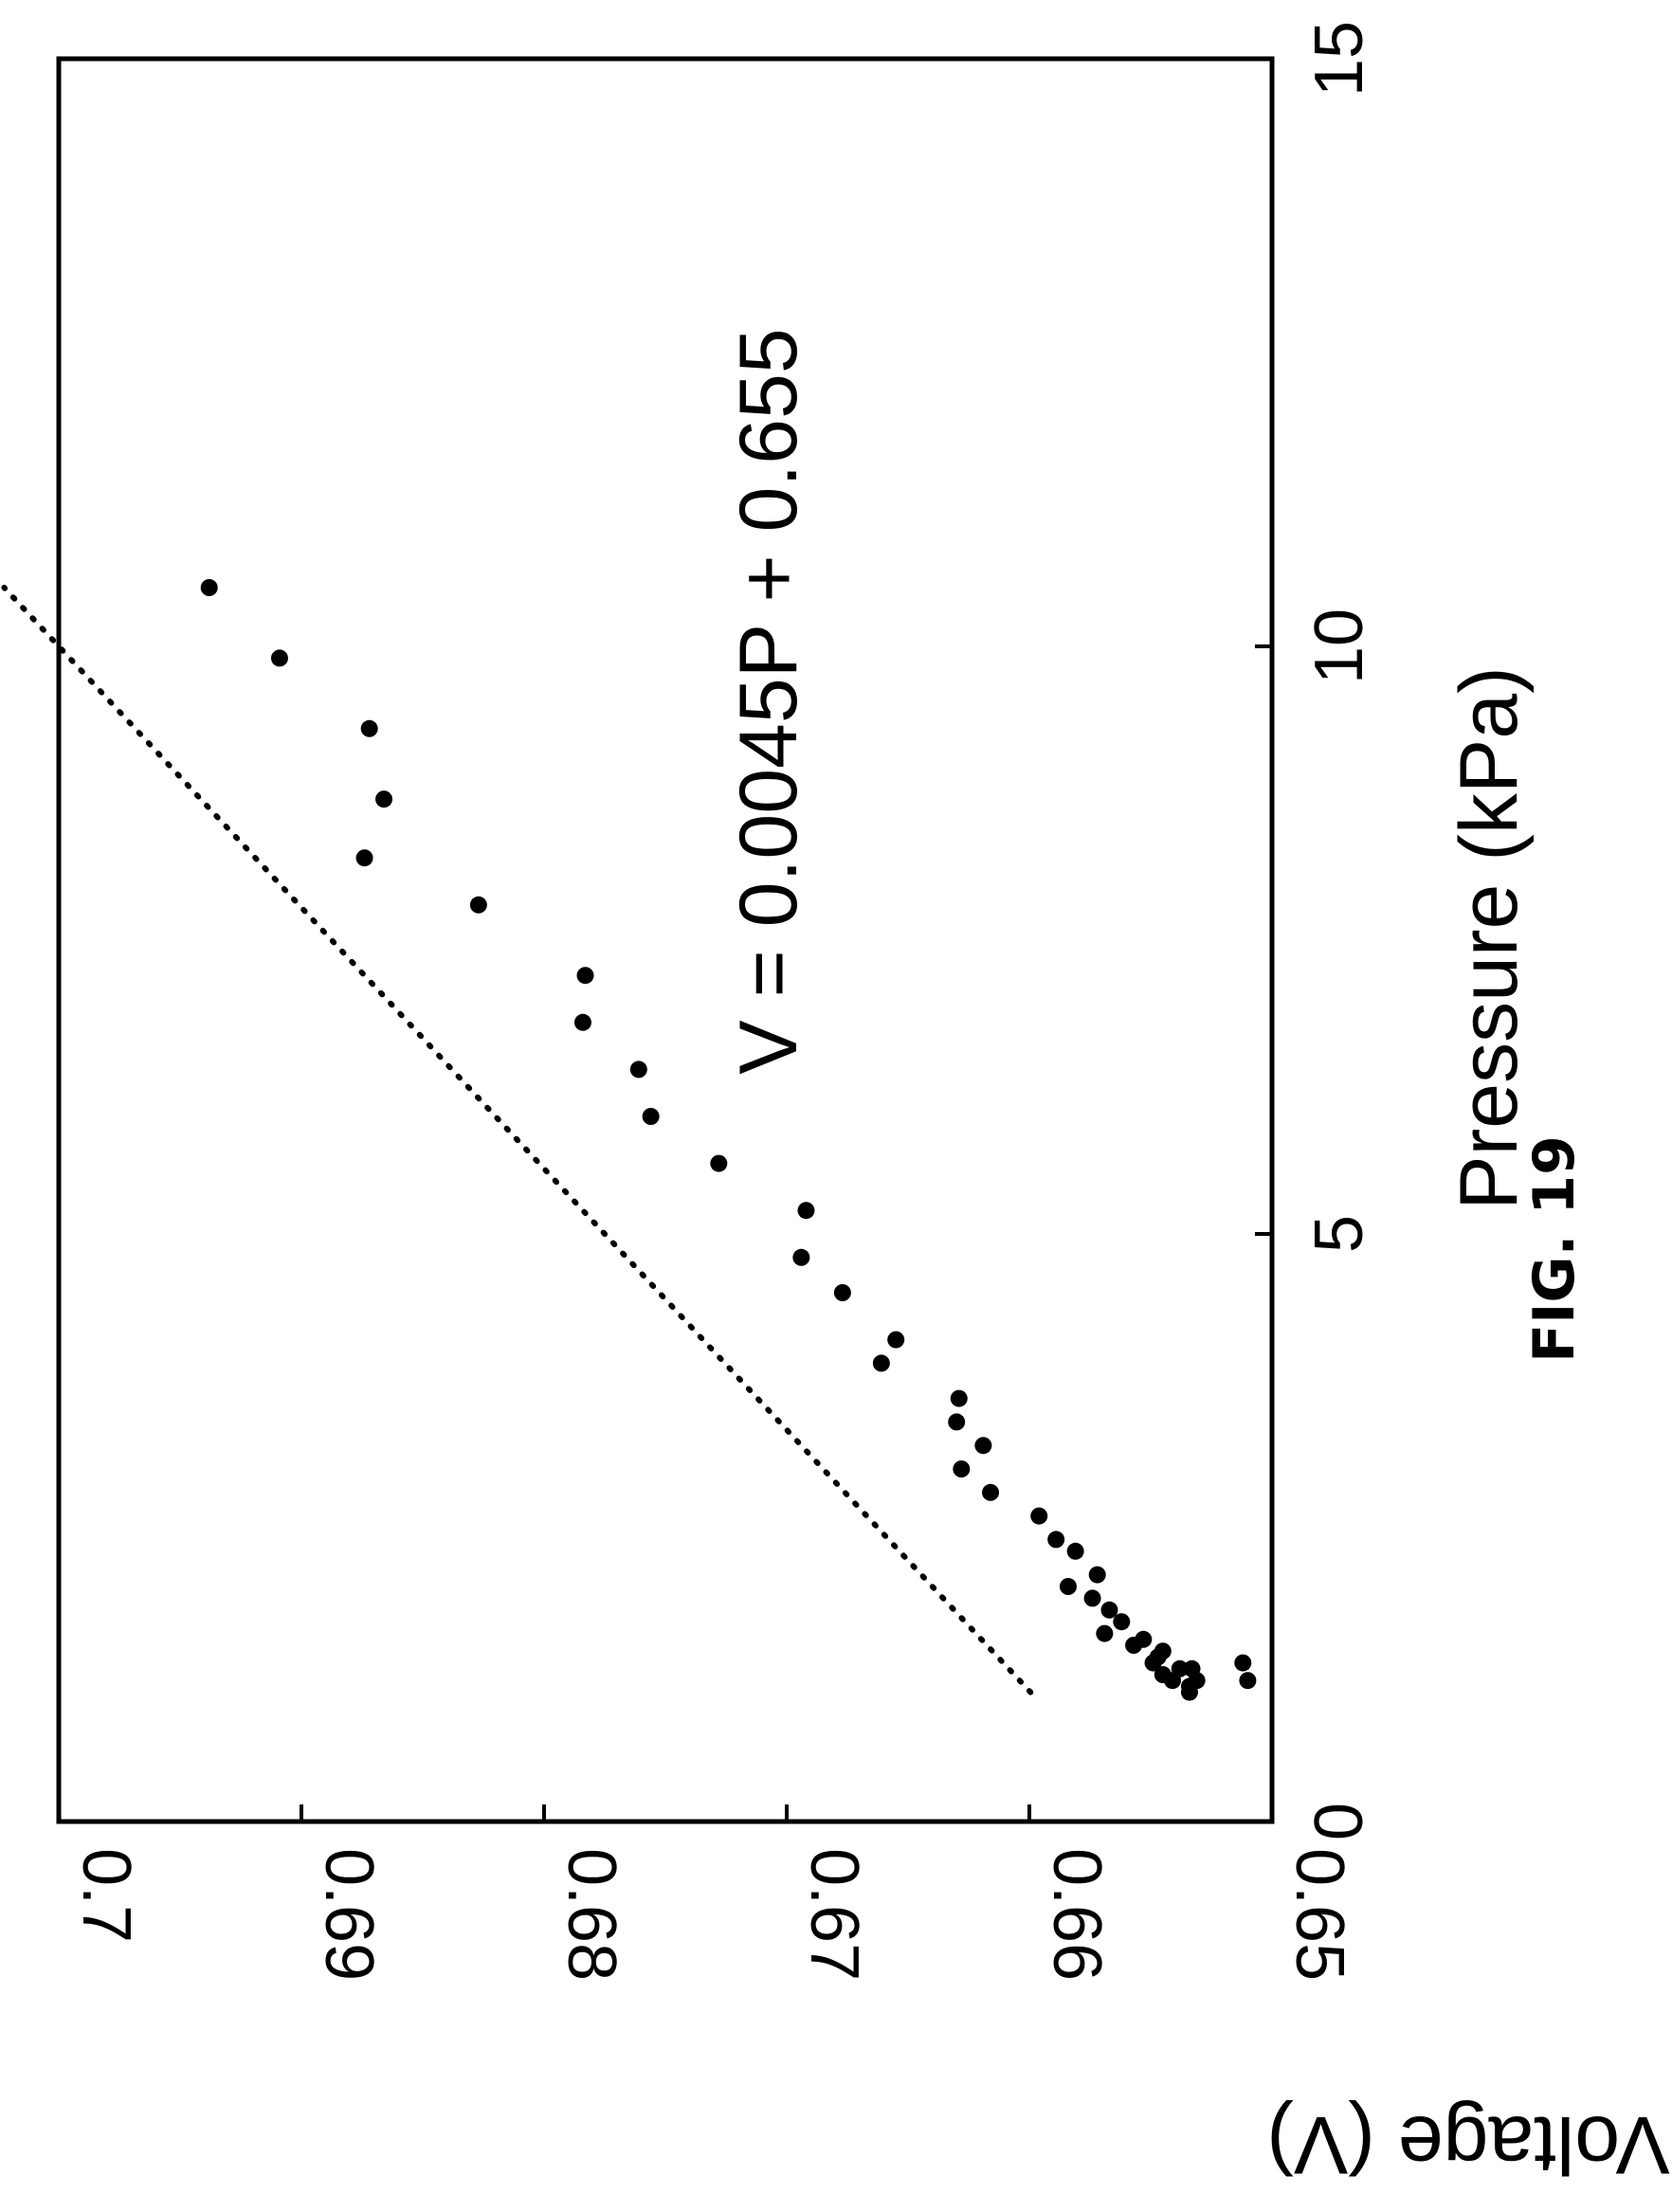  I want to click on x-tick-label: 15, so click(1339, 59).